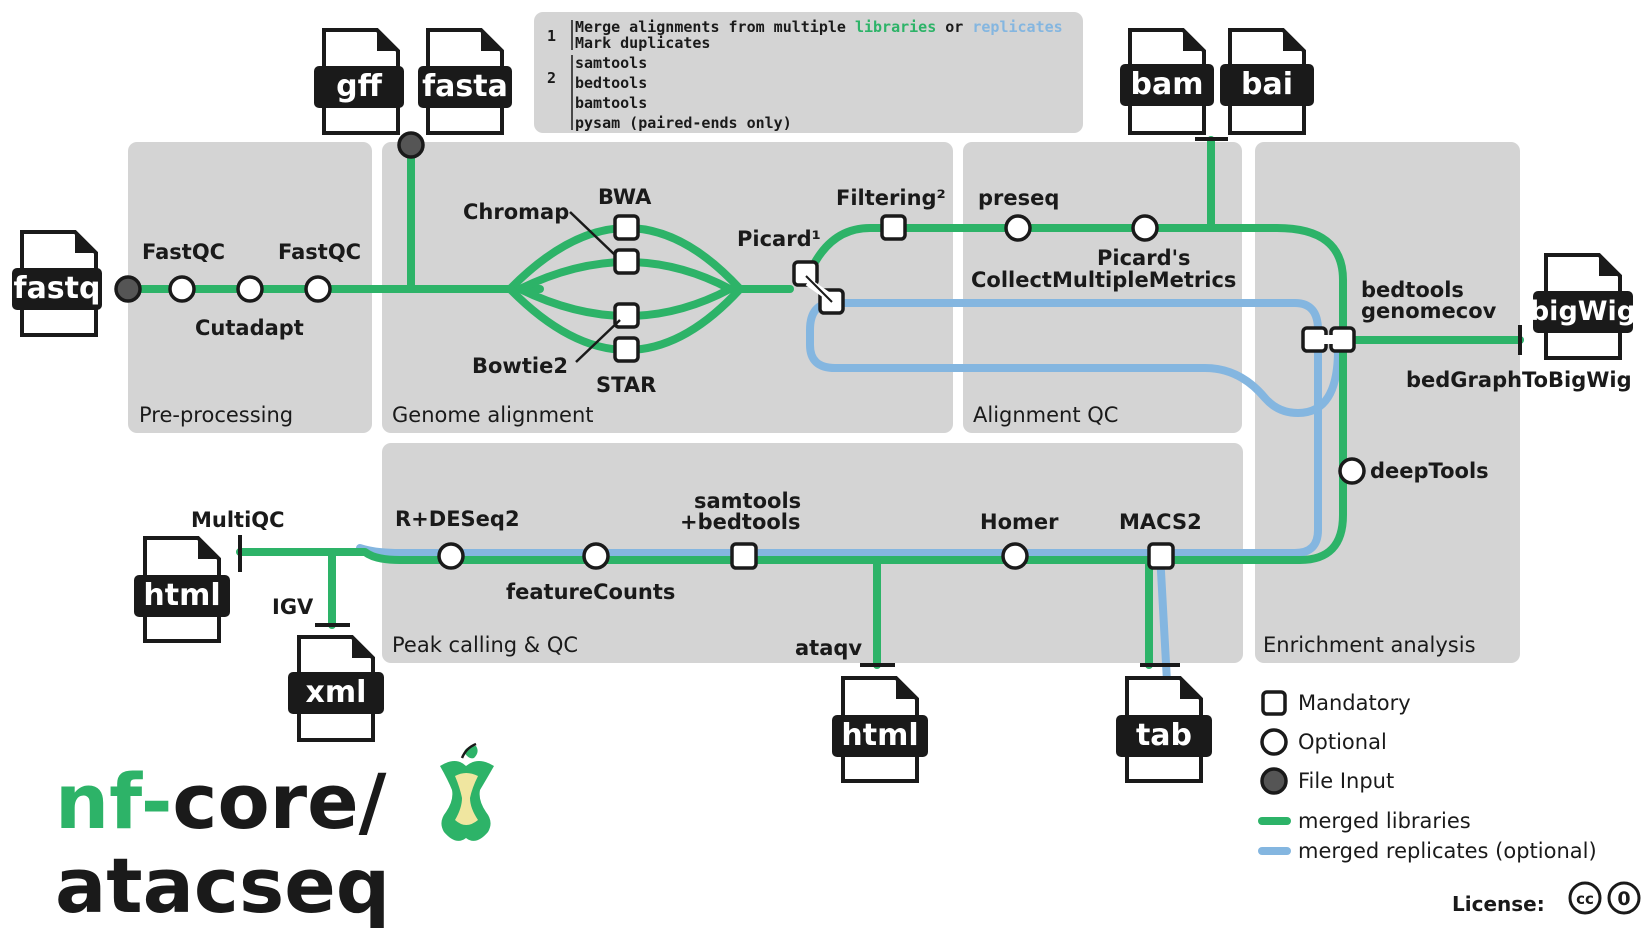 Image resolution: width=1648 pixels, height=928 pixels. I want to click on panel-enrichment, so click(1387, 402).